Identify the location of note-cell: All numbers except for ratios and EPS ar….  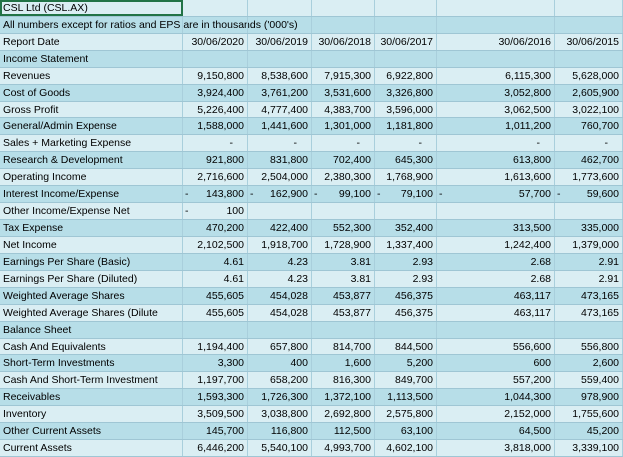
(149, 24).